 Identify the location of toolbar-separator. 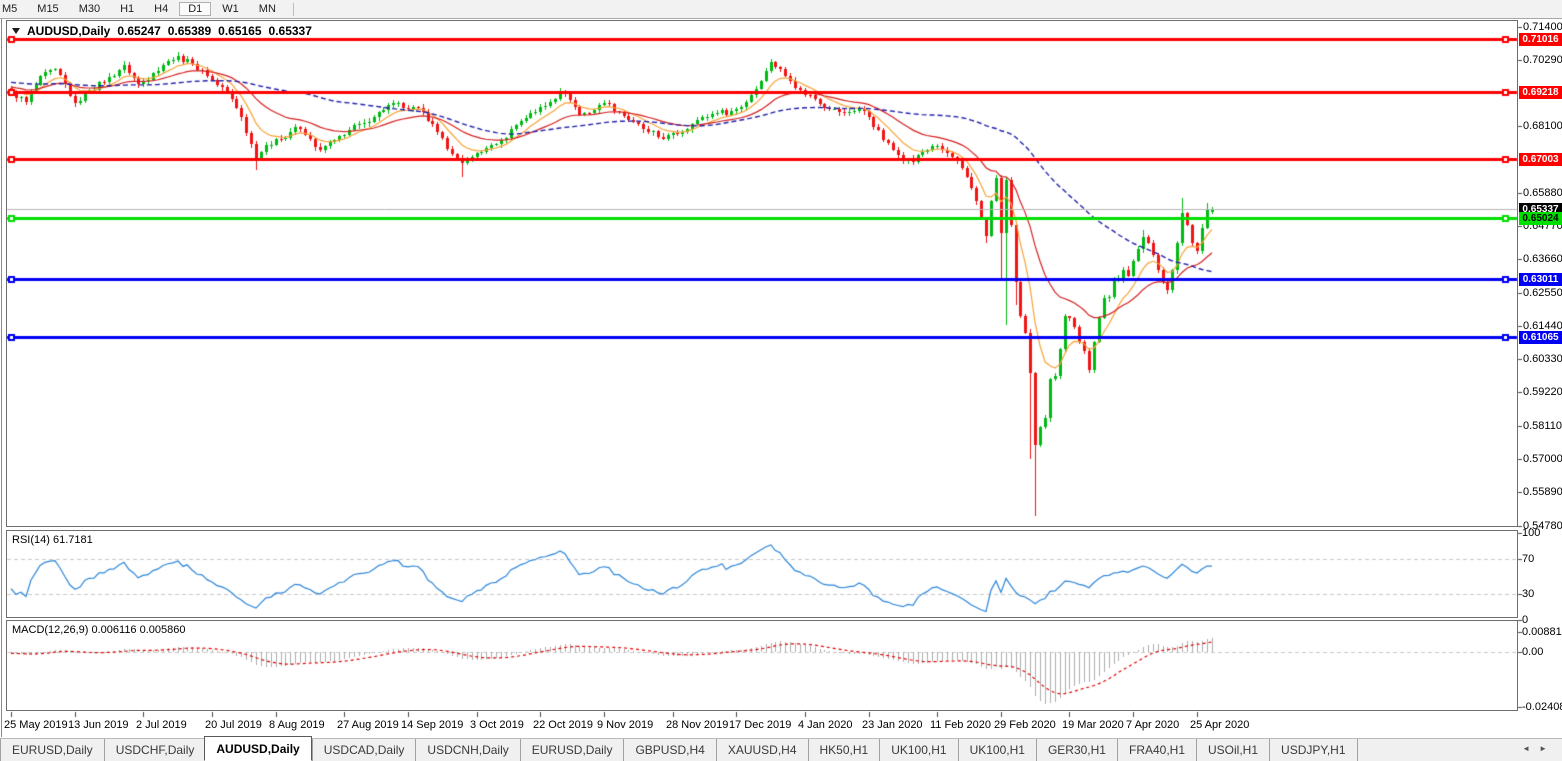
(293, 9).